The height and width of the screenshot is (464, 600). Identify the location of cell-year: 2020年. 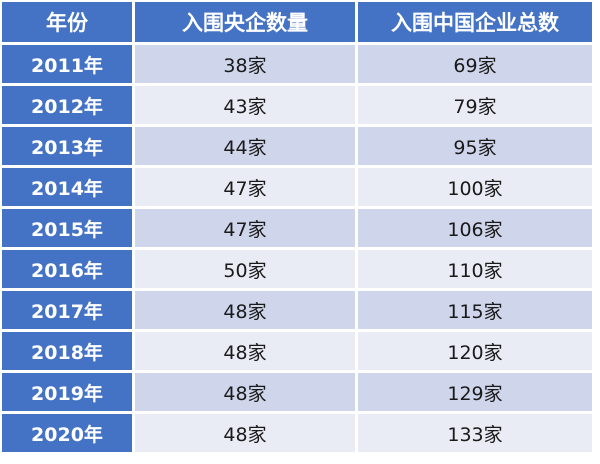
(67, 433).